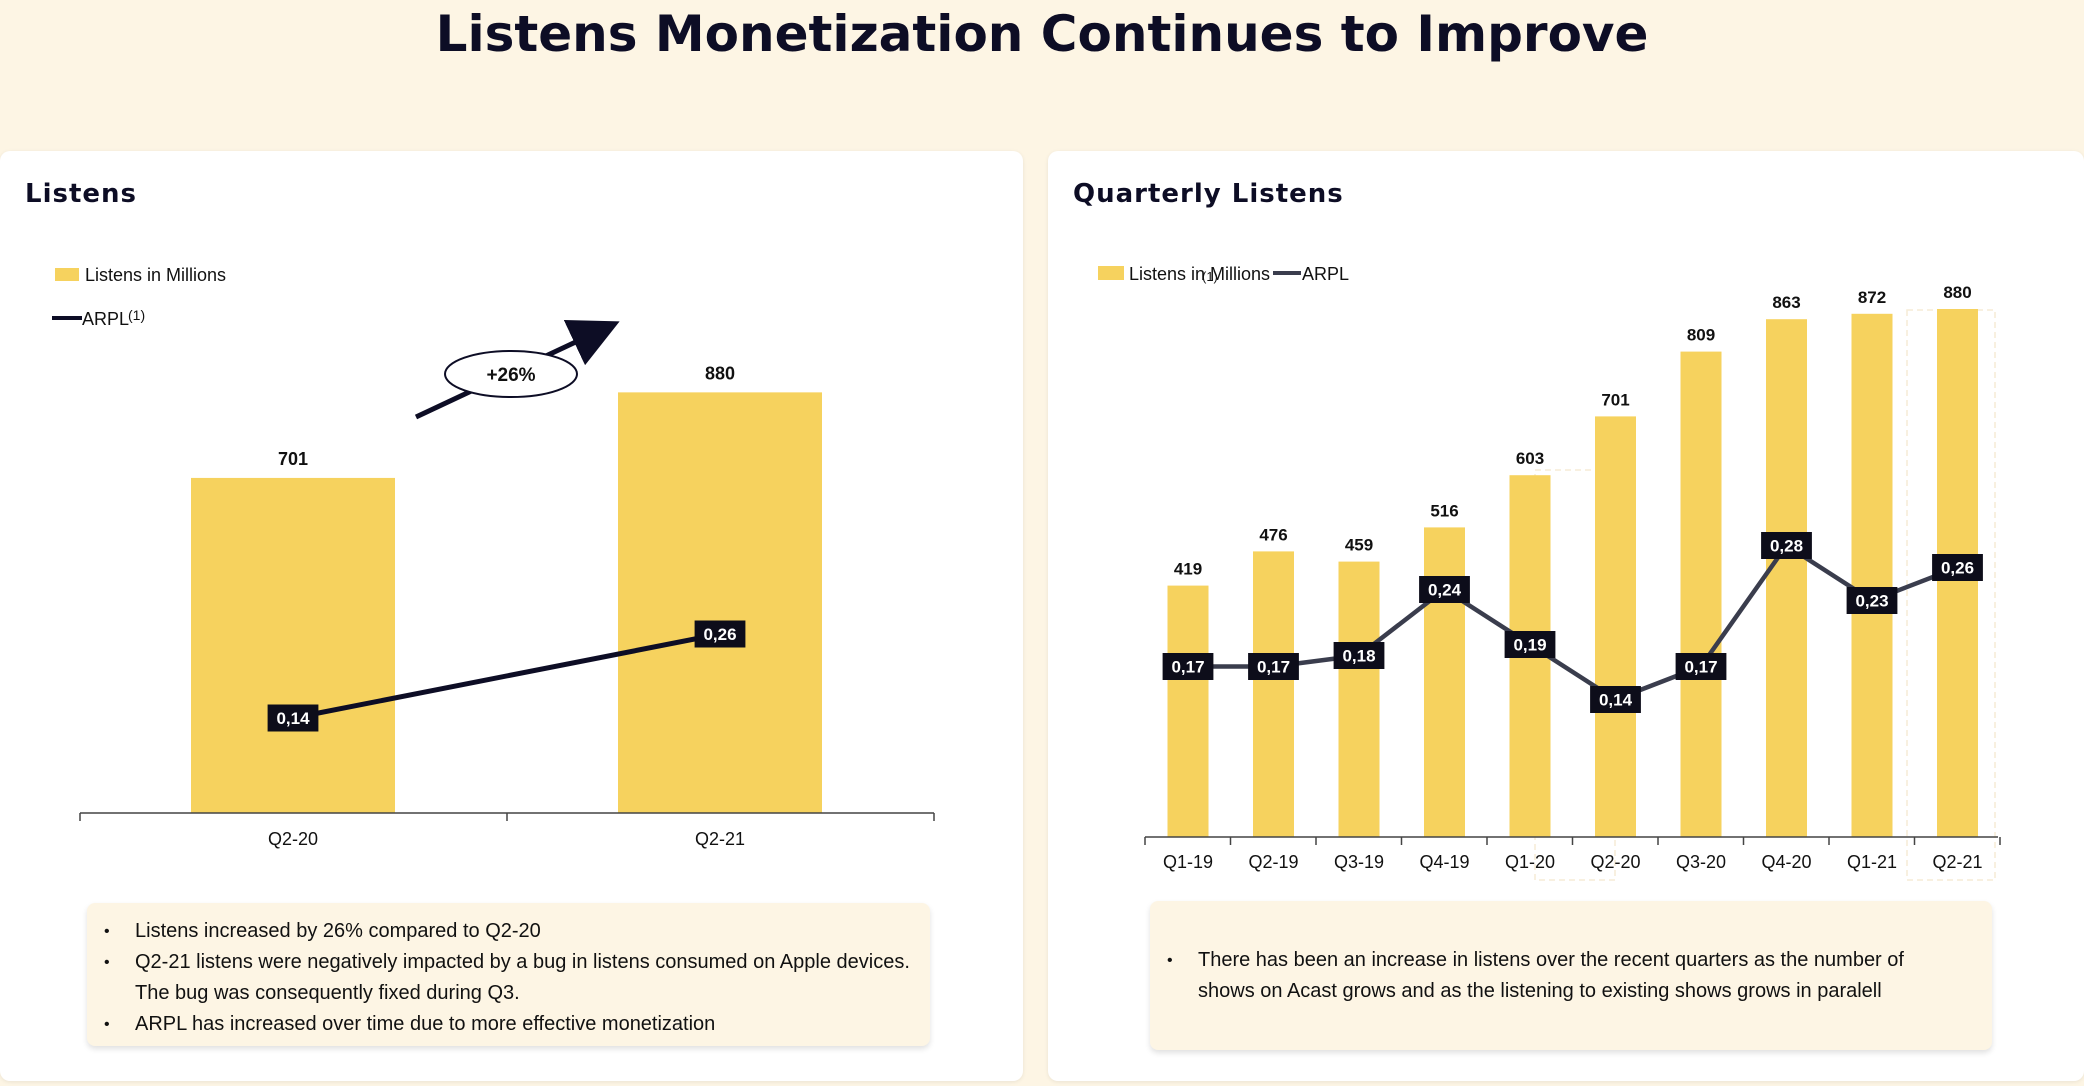 The height and width of the screenshot is (1086, 2084). I want to click on x-tick-label: Q1-20, so click(1530, 862).